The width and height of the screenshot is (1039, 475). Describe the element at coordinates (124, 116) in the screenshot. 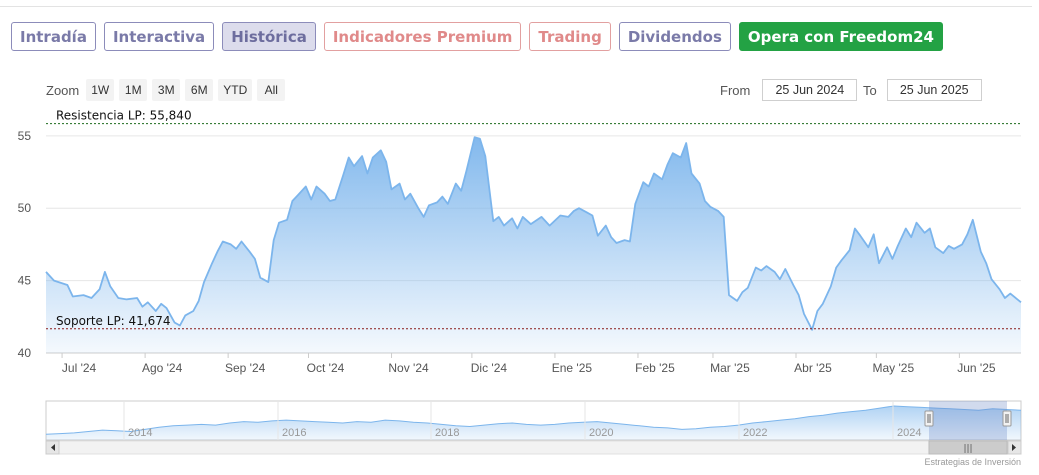

I see `plot-line-label-resistance: Resistencia LP: 55,840` at that location.